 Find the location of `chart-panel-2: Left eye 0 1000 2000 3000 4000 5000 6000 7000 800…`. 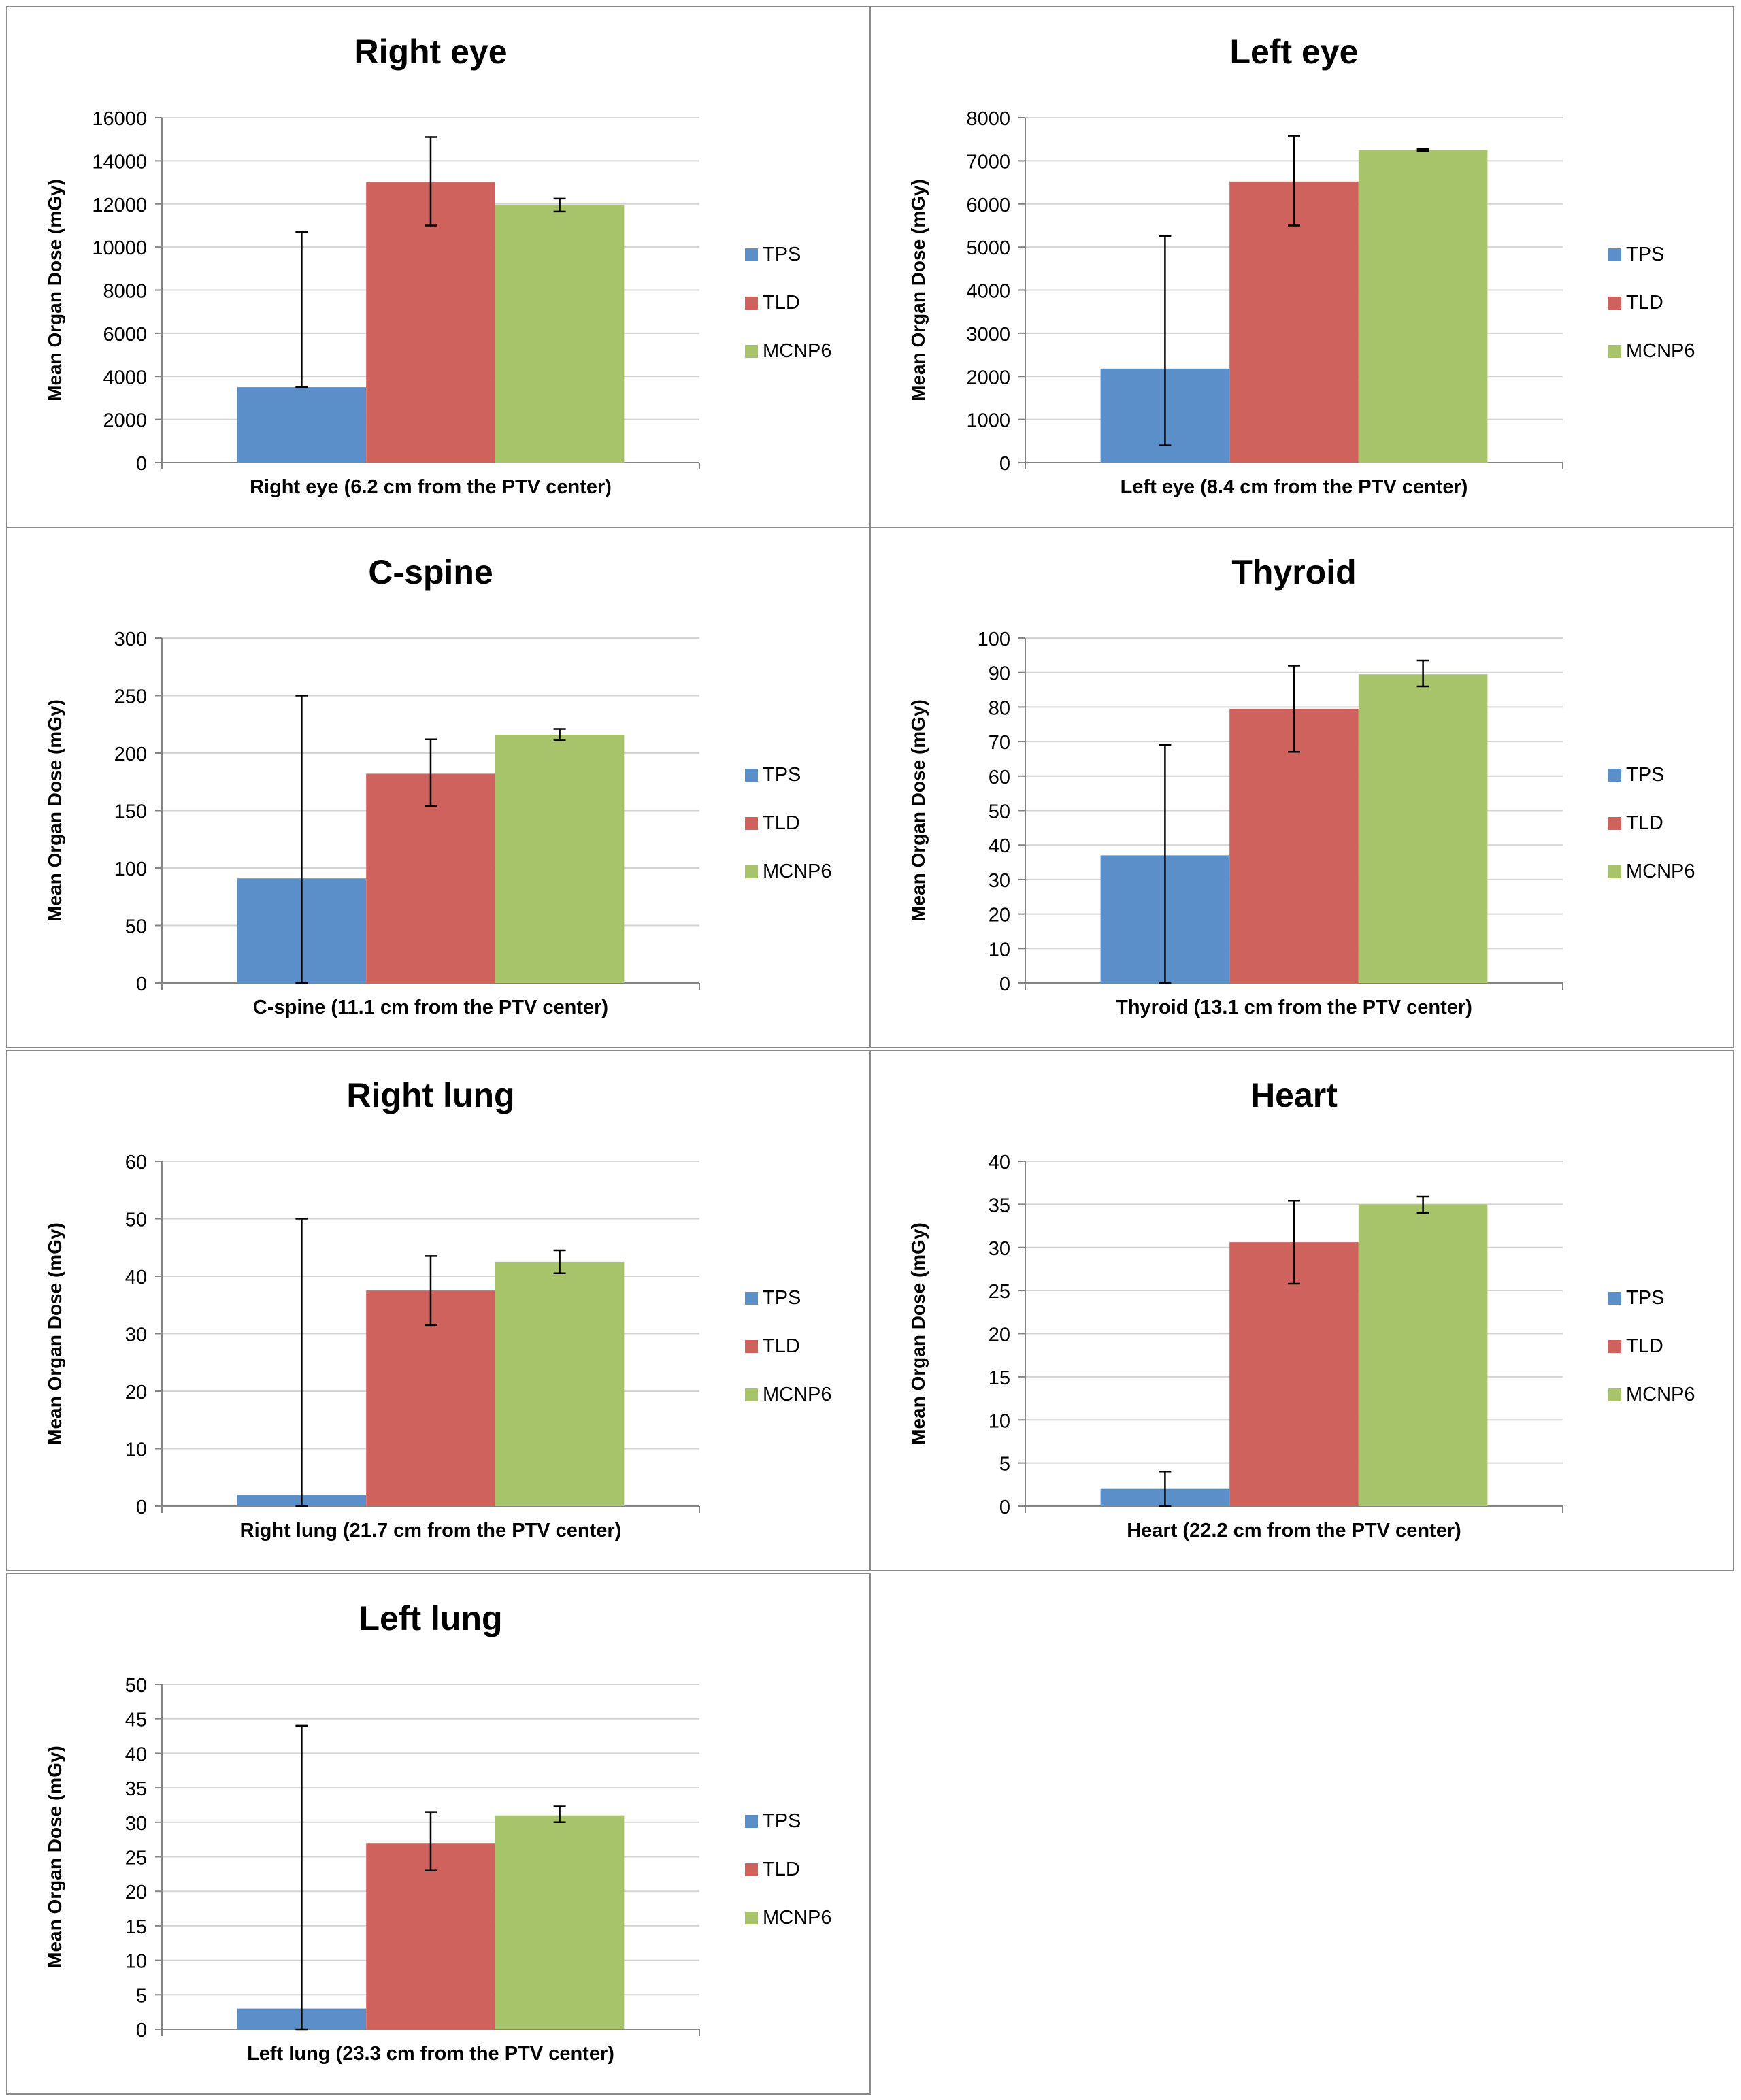

chart-panel-2: Left eye 0 1000 2000 3000 4000 5000 6000 7000 800… is located at coordinates (1301, 267).